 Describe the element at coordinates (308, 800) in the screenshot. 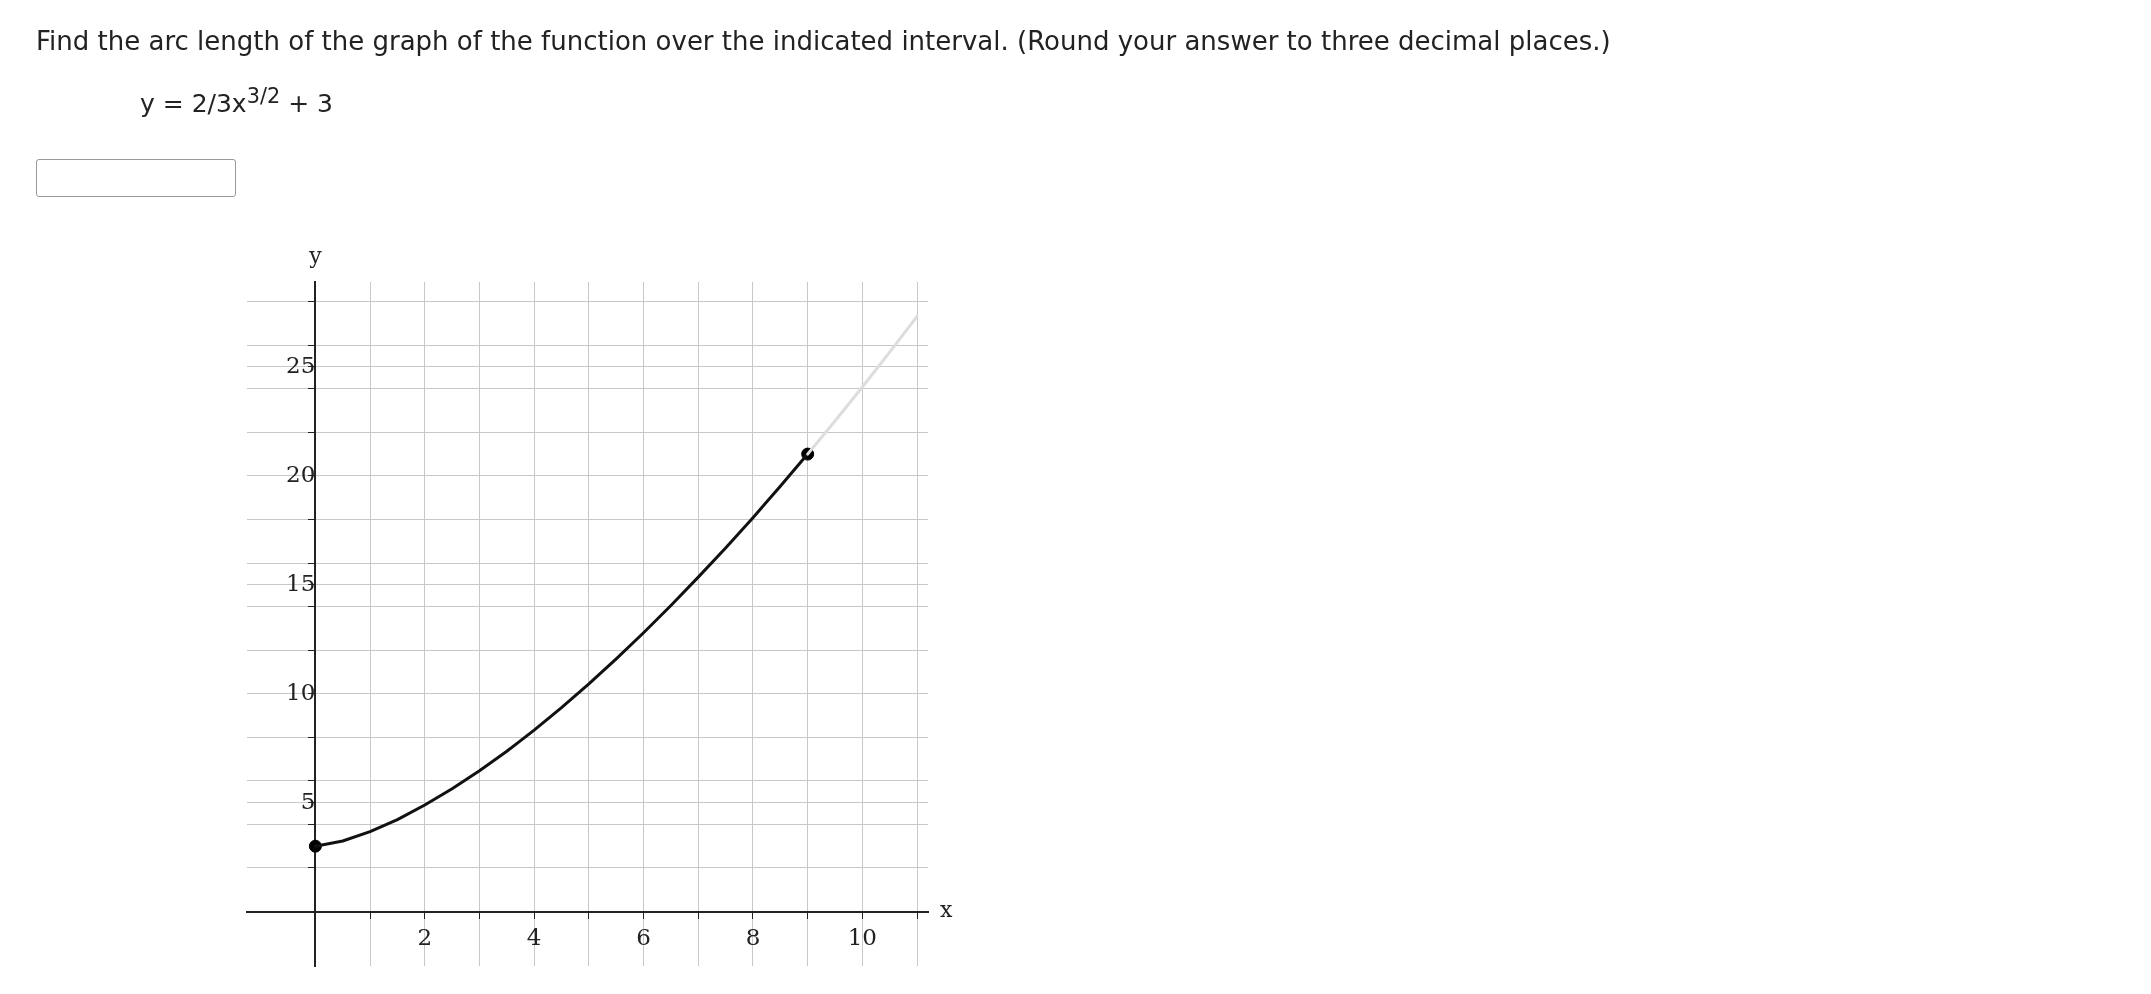

I see `y-tick-label: 5` at that location.